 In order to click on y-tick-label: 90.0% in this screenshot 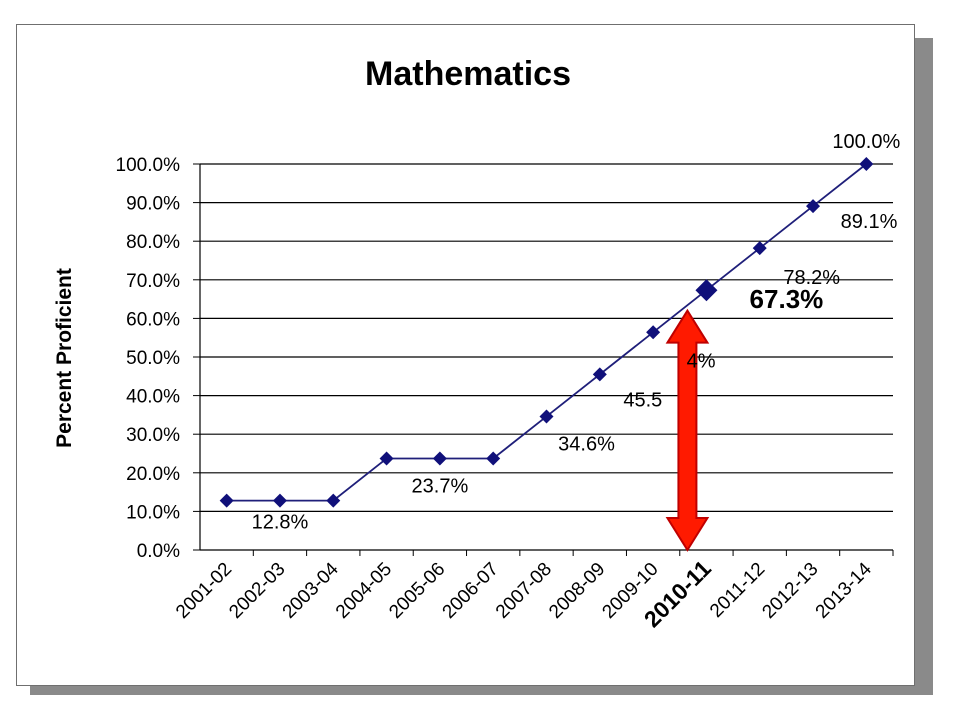, I will do `click(153, 204)`.